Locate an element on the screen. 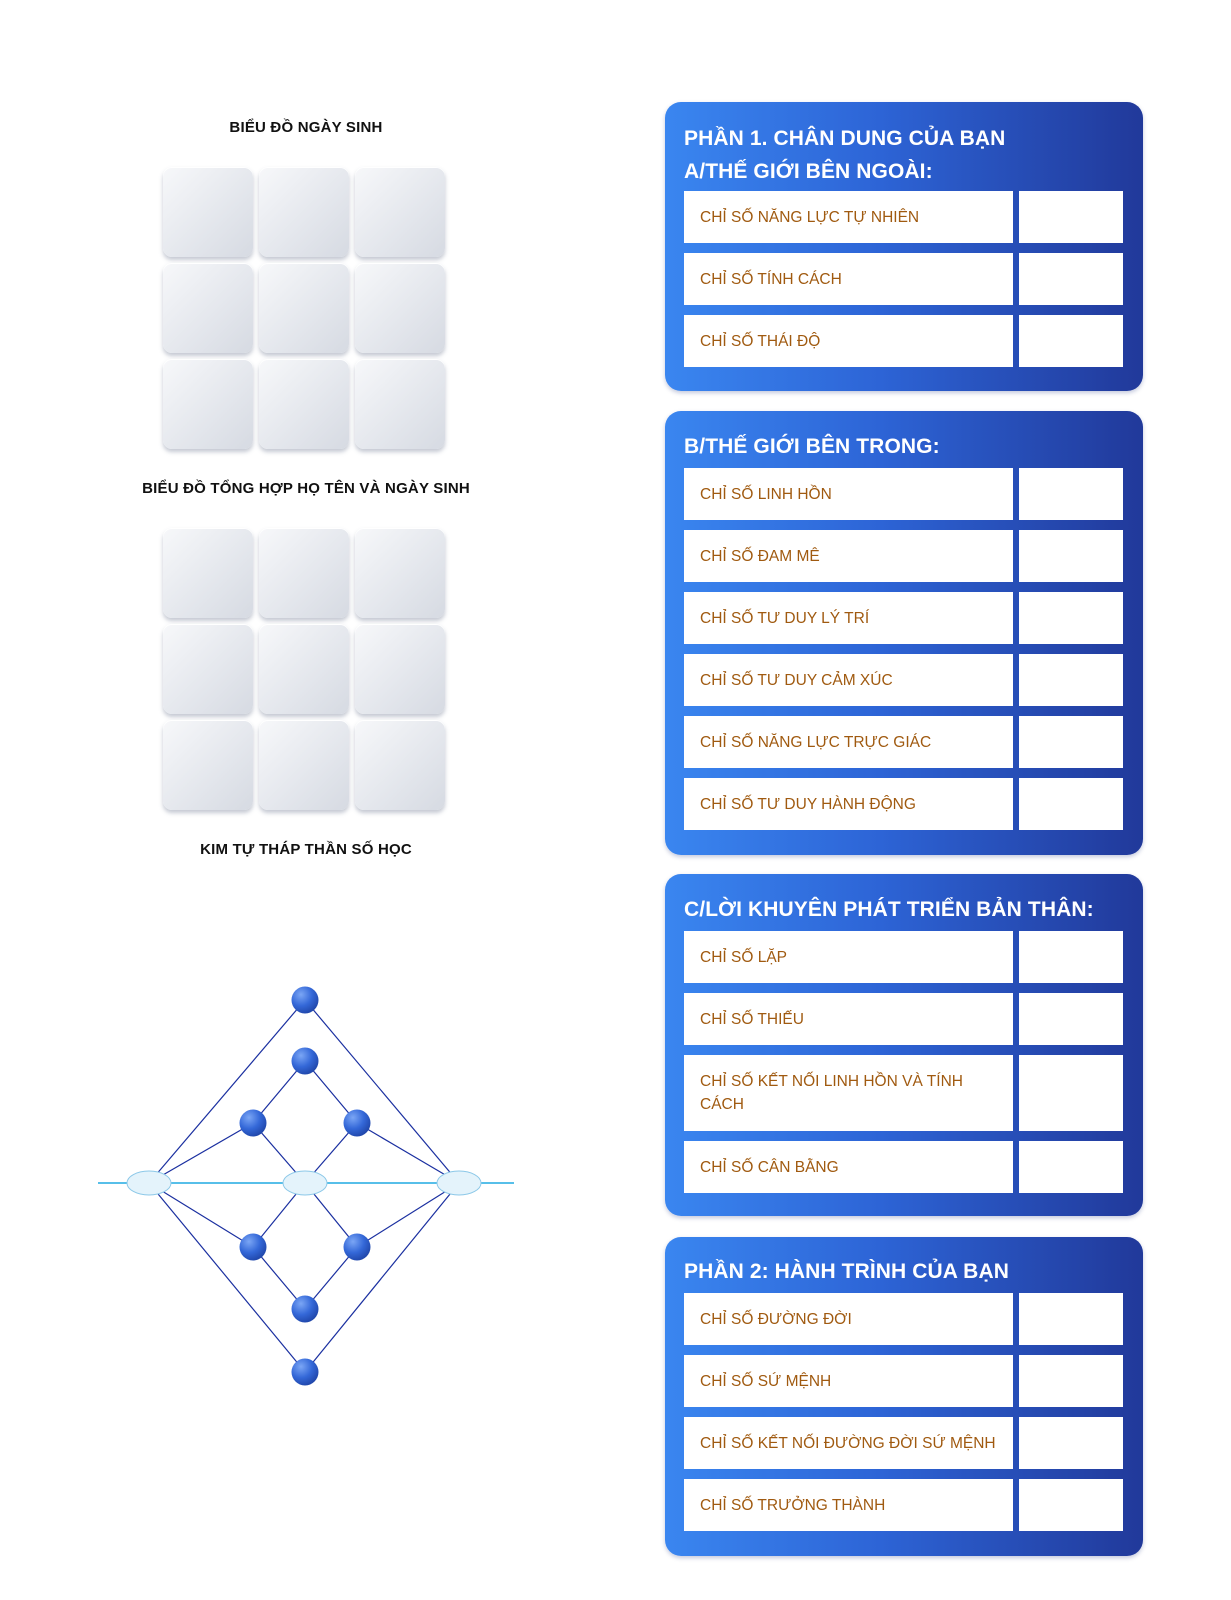 This screenshot has width=1231, height=1600. pyramid-ellipse-center is located at coordinates (305, 1183).